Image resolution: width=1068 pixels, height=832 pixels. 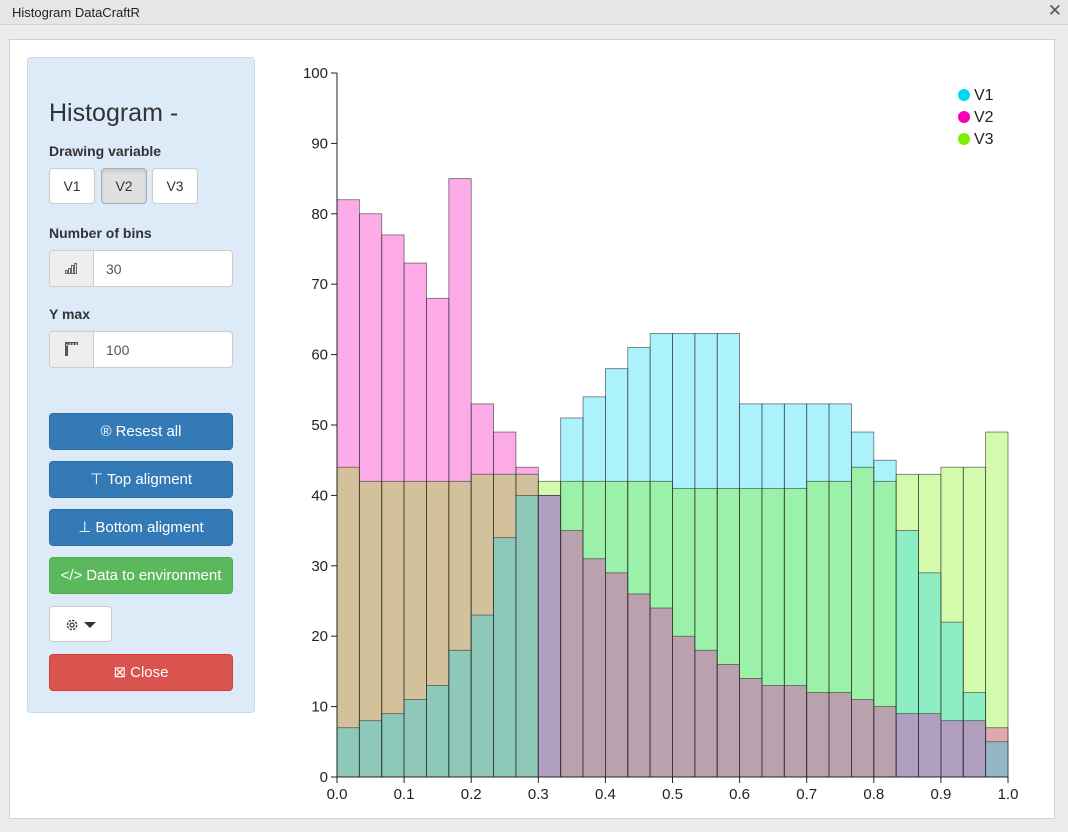 I want to click on x-tick-label: 0.8, so click(x=873, y=794).